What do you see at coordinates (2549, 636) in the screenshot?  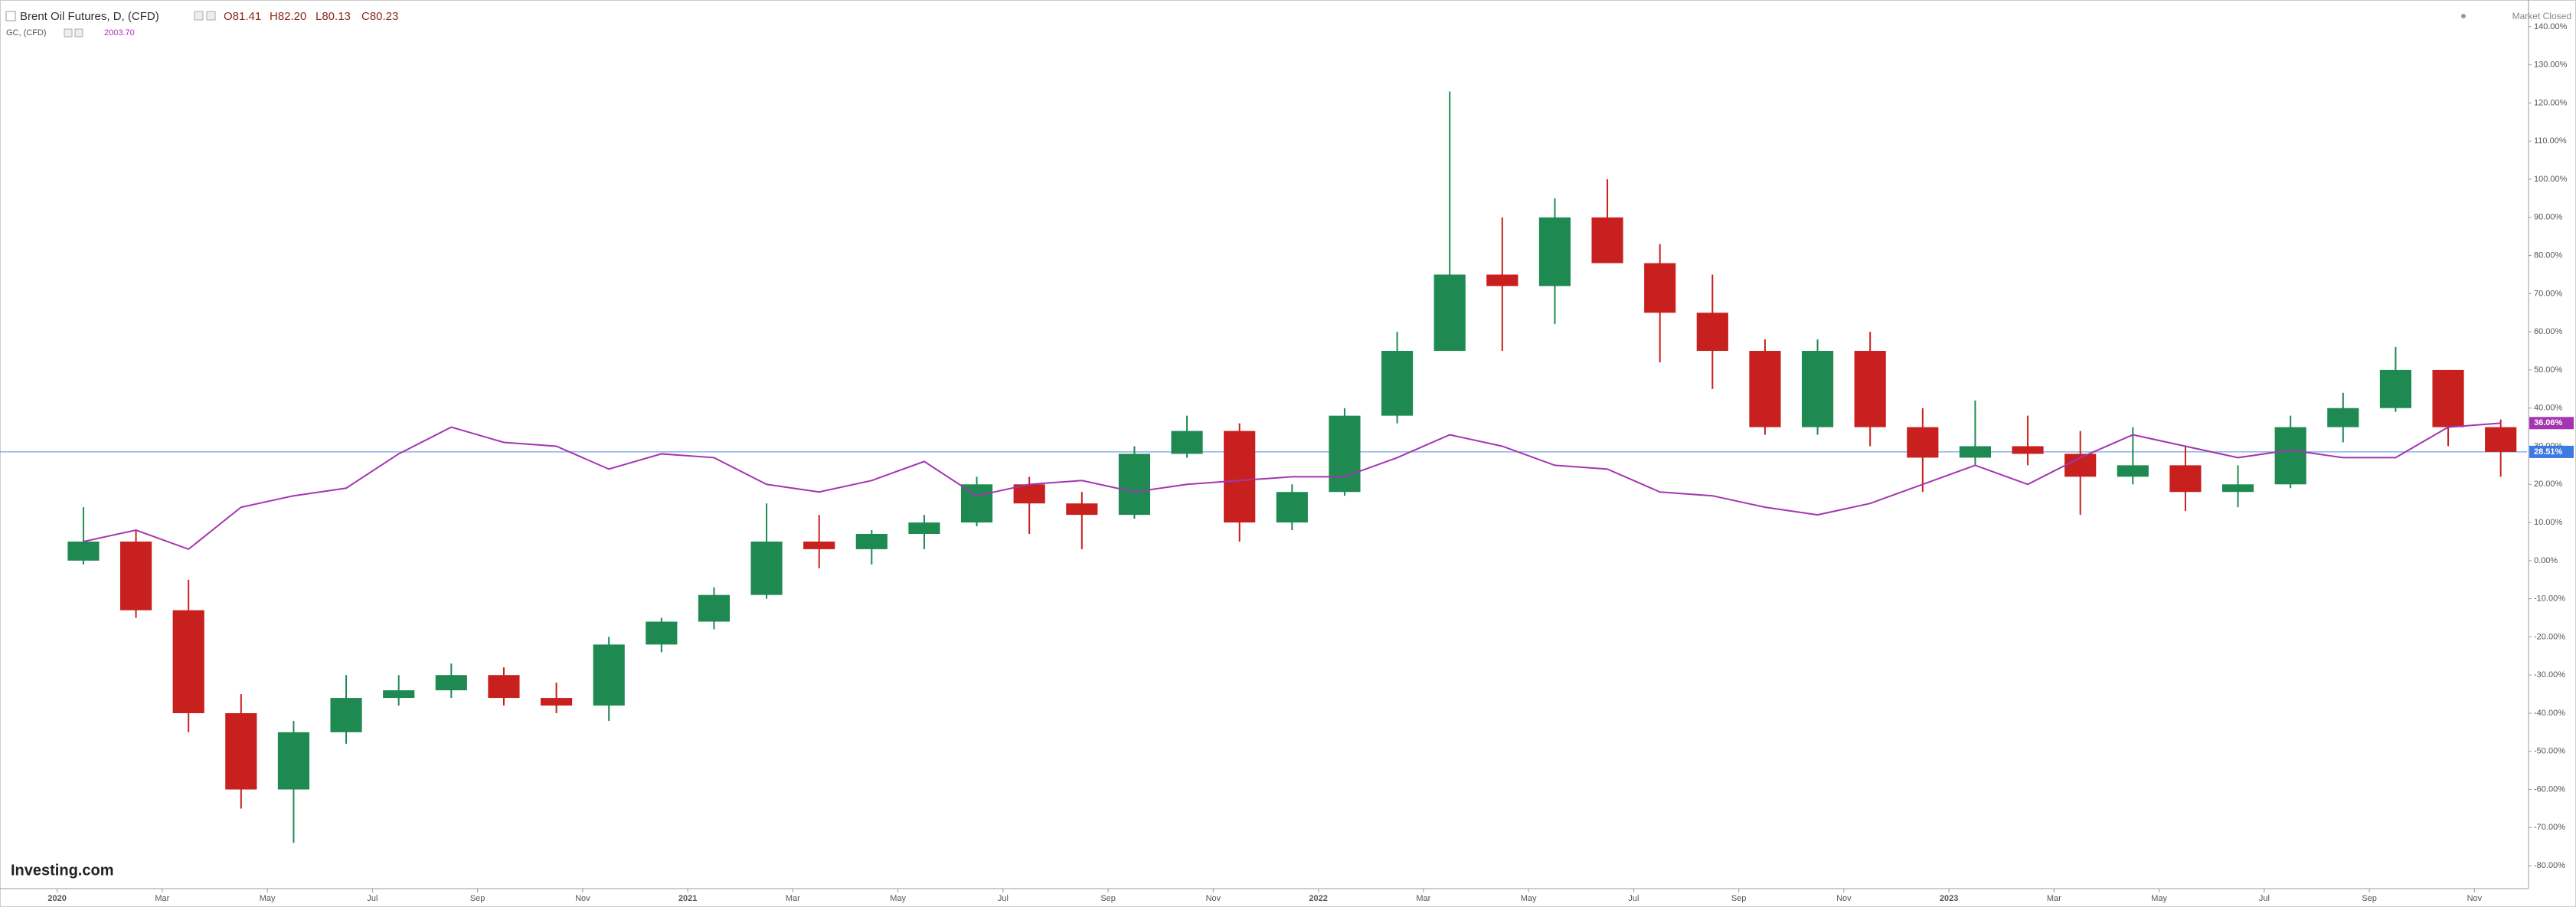 I see `y-tick-label: -20.00%` at bounding box center [2549, 636].